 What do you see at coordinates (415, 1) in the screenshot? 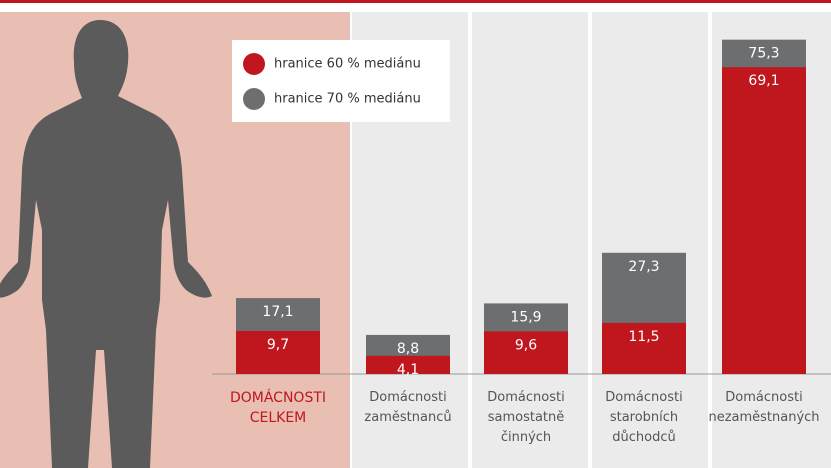
I see `top-rule` at bounding box center [415, 1].